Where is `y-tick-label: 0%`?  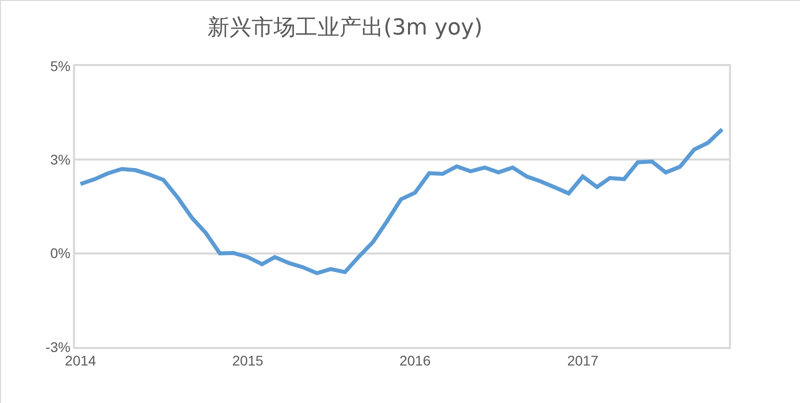
y-tick-label: 0% is located at coordinates (60, 253).